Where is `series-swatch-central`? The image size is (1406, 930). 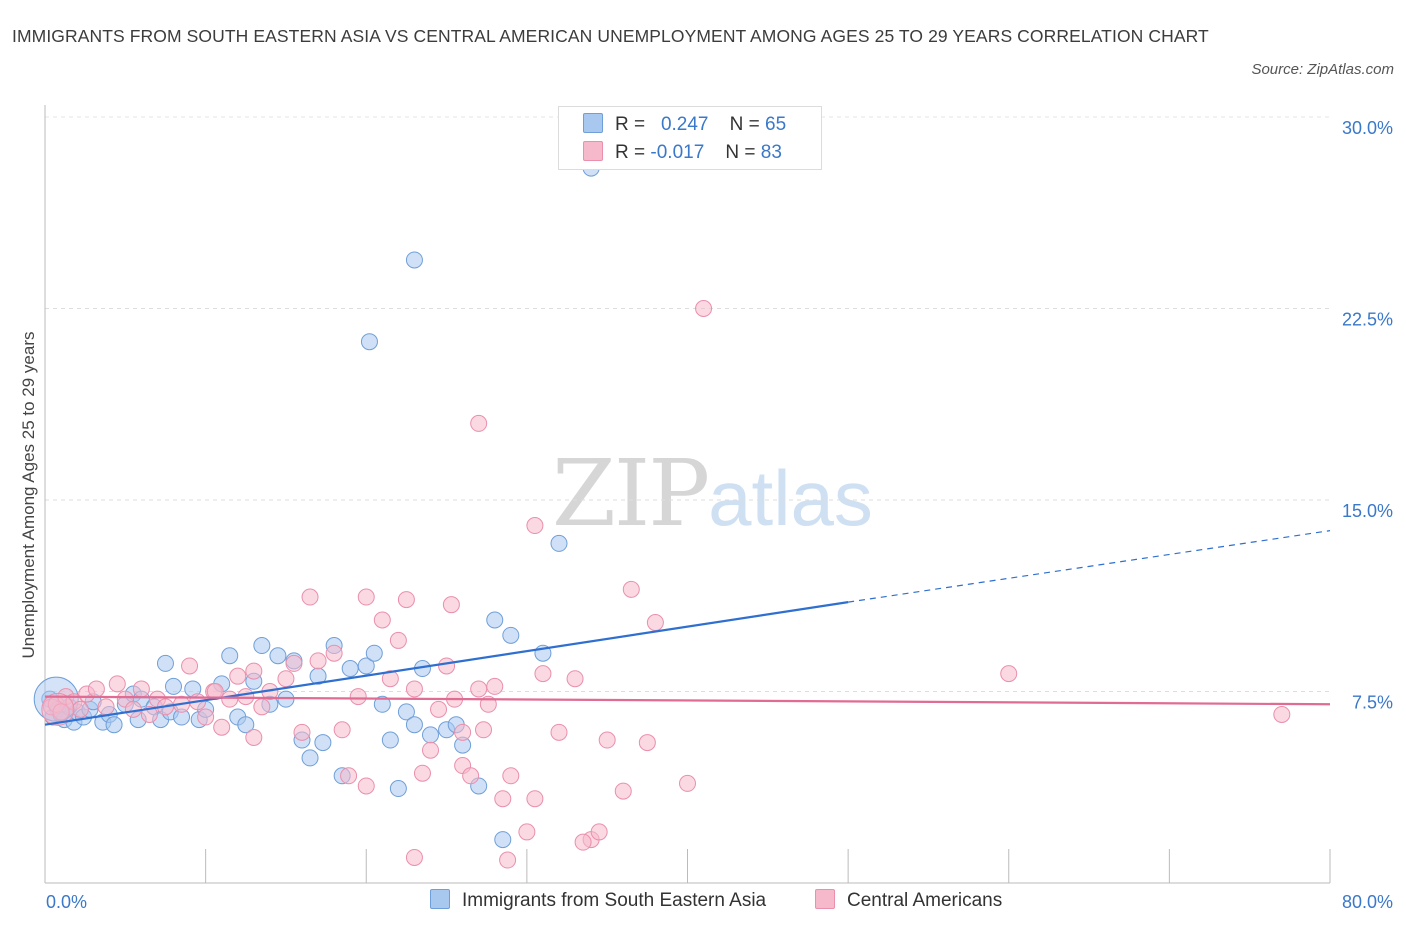 series-swatch-central is located at coordinates (825, 899).